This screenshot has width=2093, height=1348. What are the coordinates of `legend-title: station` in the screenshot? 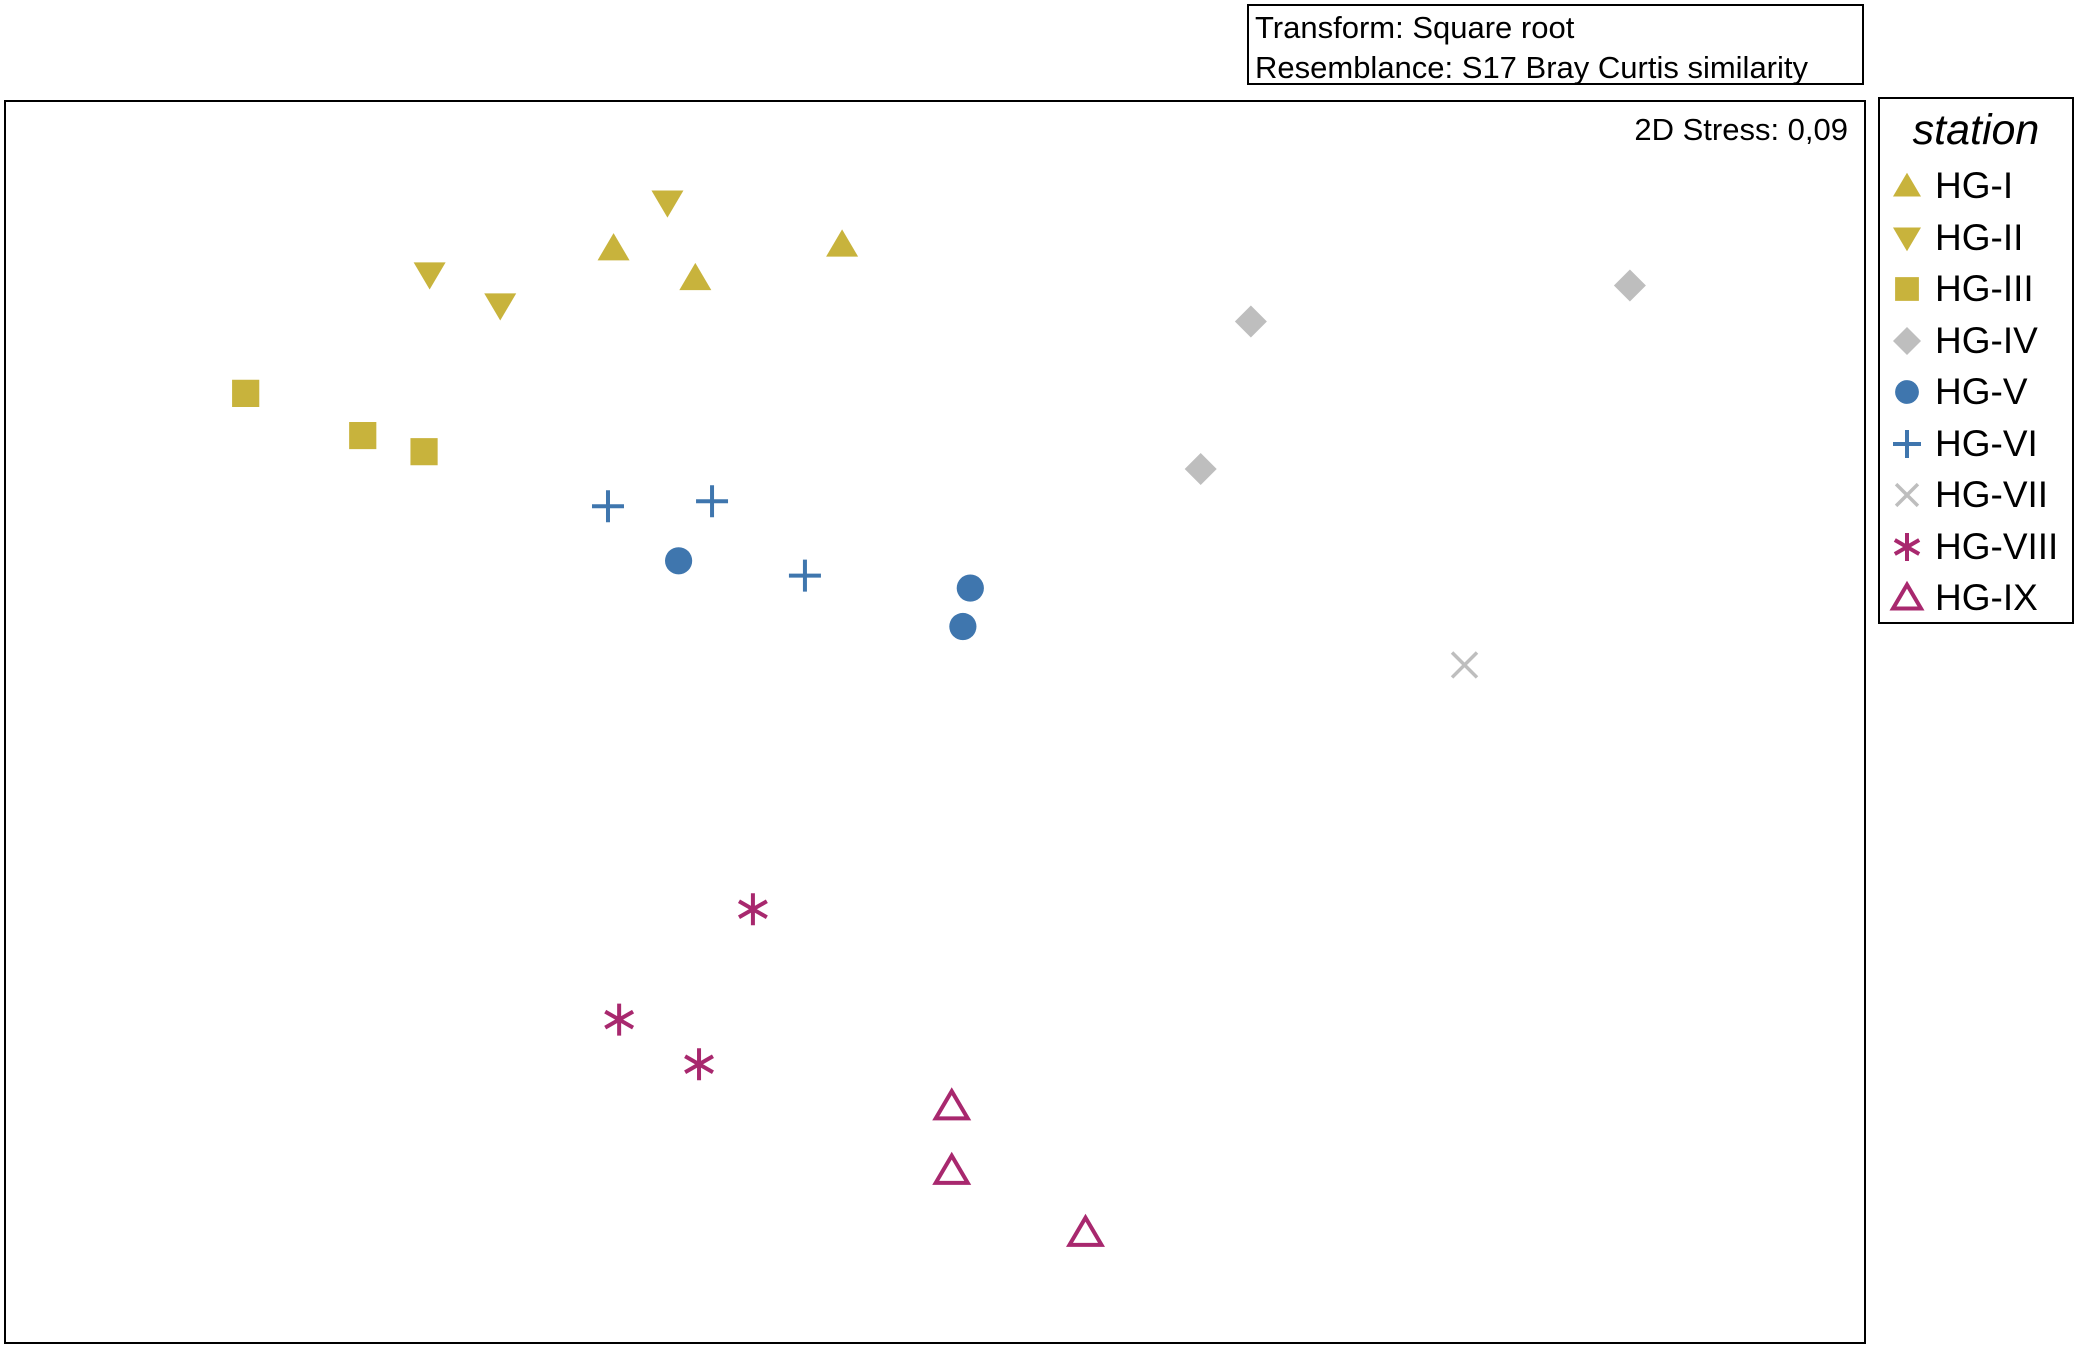 It's located at (1976, 130).